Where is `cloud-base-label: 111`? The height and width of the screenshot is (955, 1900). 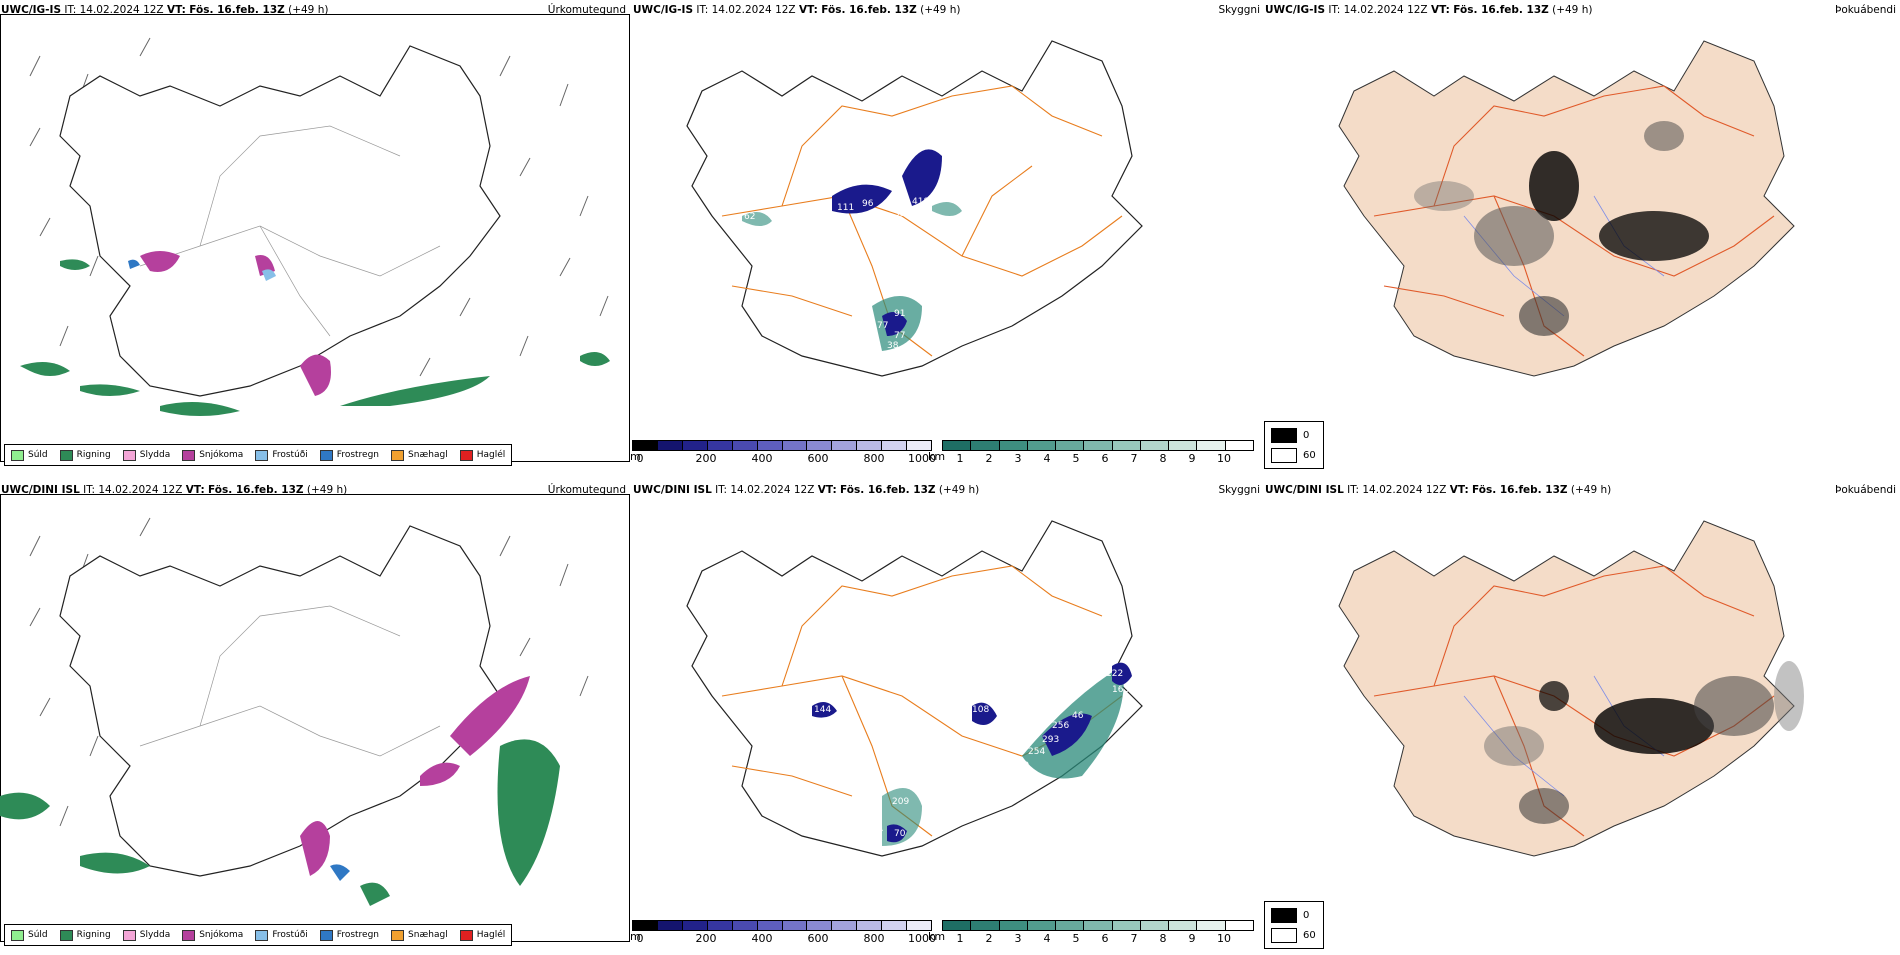 cloud-base-label: 111 is located at coordinates (845, 208).